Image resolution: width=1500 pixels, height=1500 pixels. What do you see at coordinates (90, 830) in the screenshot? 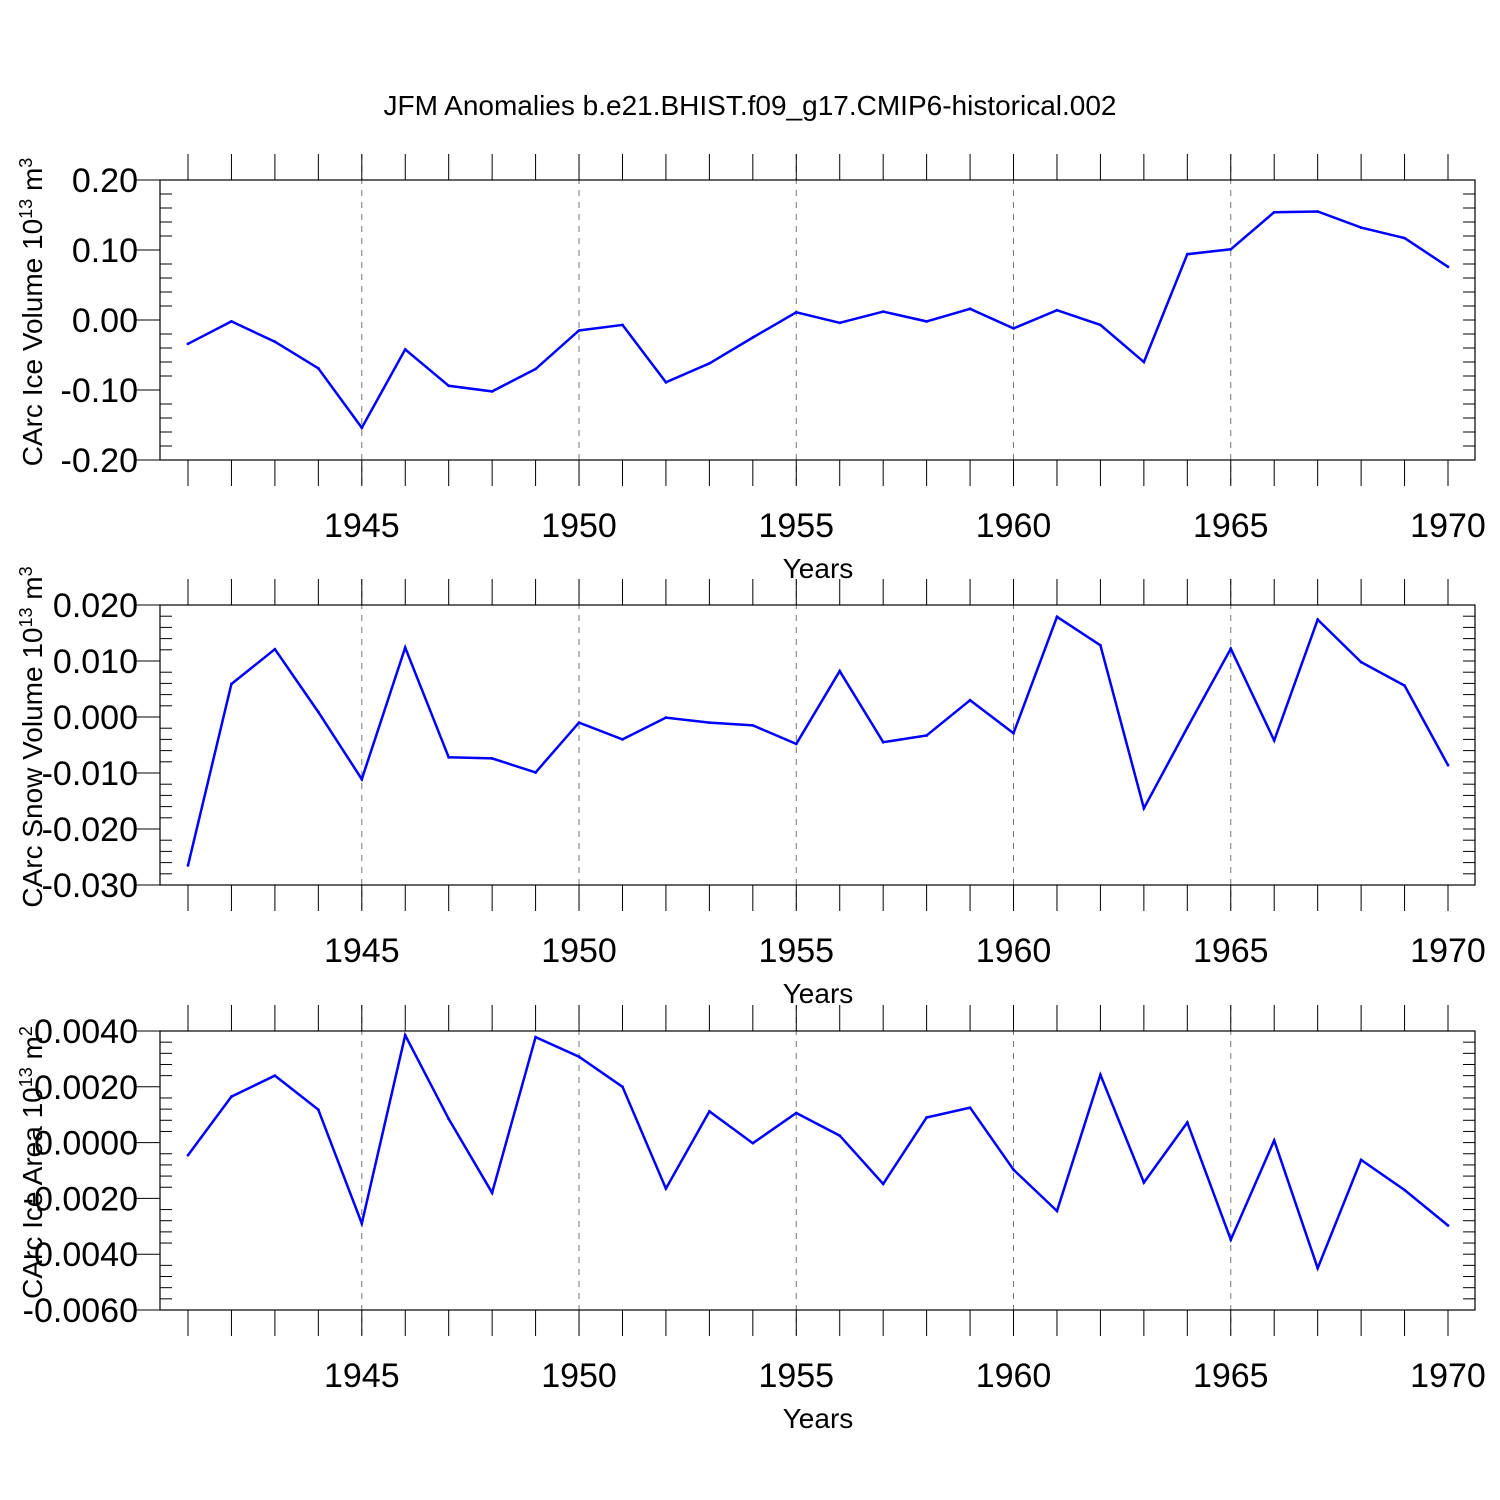
I see `y-tick-label: -0.020` at bounding box center [90, 830].